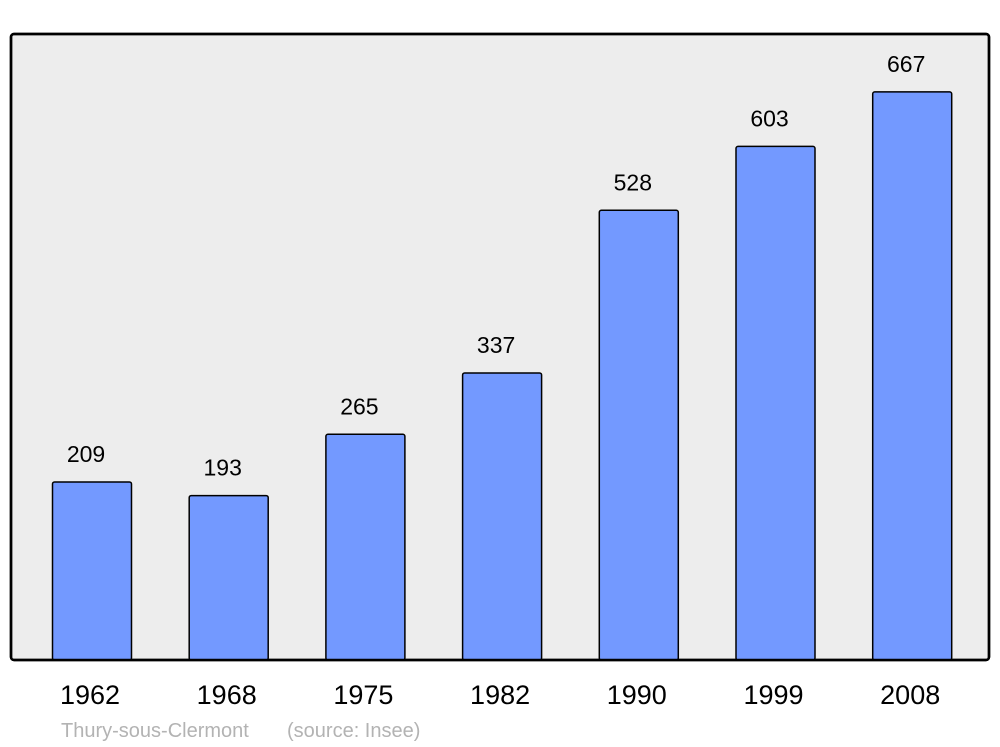  What do you see at coordinates (769, 118) in the screenshot?
I see `data-label-1999: 603` at bounding box center [769, 118].